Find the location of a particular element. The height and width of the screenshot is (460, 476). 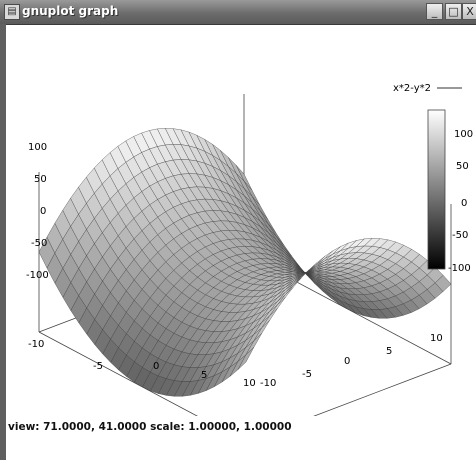

colorbar-tick-minus100: -100 is located at coordinates (459, 268).